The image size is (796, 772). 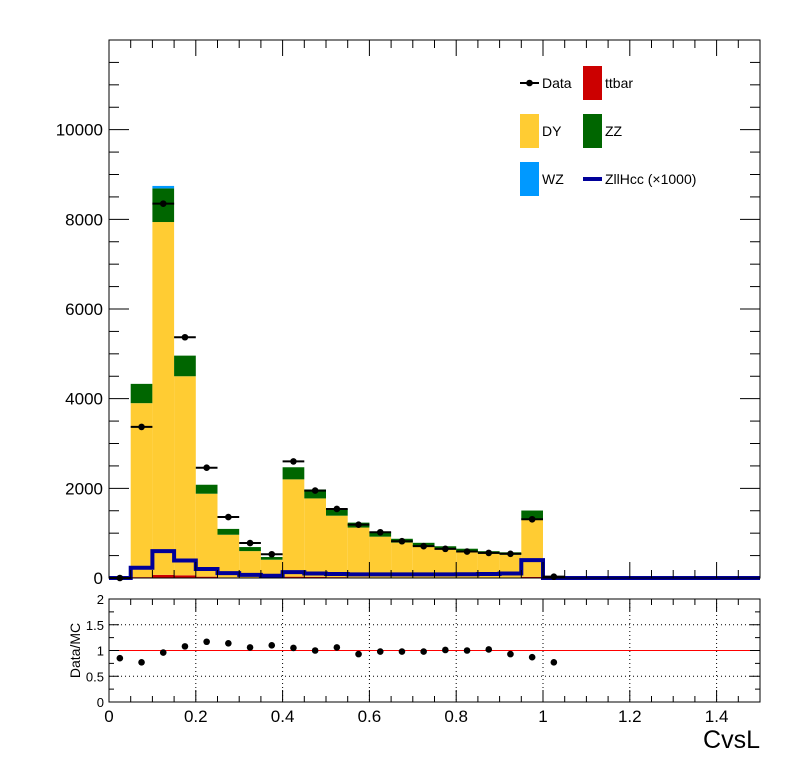 I want to click on ratio-y-axis-title: Data/MC, so click(x=75, y=650).